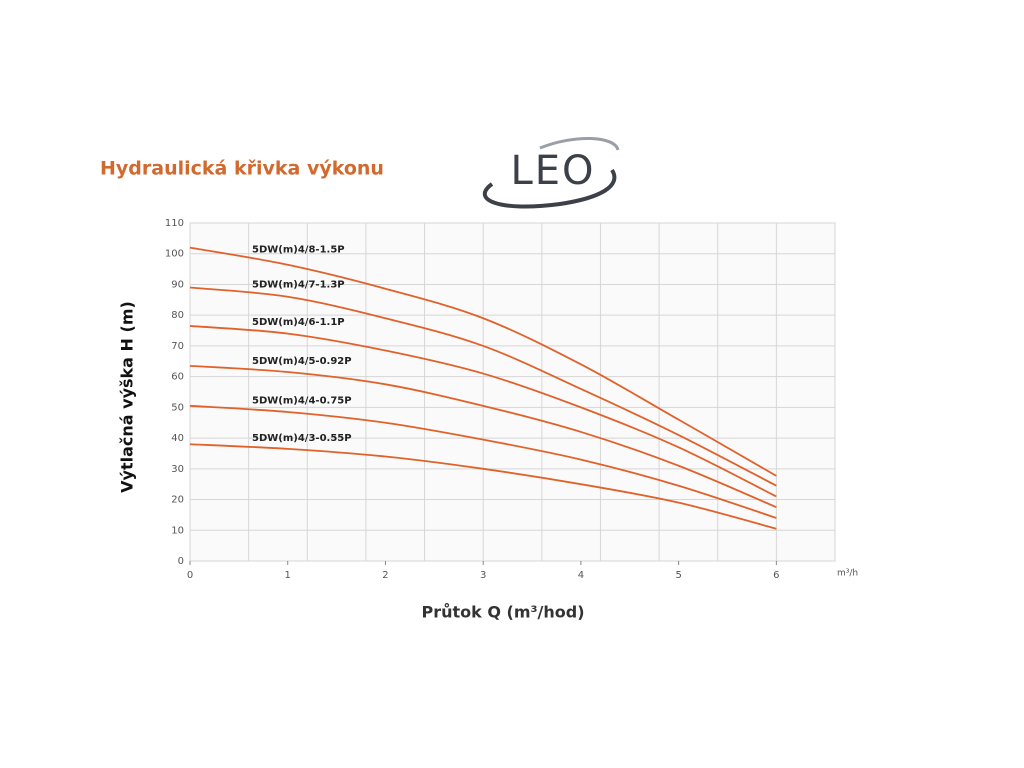 The image size is (1024, 768). Describe the element at coordinates (174, 254) in the screenshot. I see `y-tick-label: 100` at that location.